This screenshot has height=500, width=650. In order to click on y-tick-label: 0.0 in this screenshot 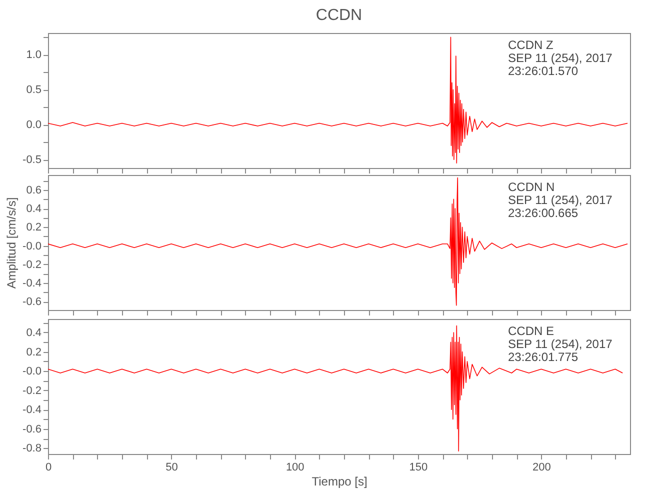, I will do `click(34, 125)`.